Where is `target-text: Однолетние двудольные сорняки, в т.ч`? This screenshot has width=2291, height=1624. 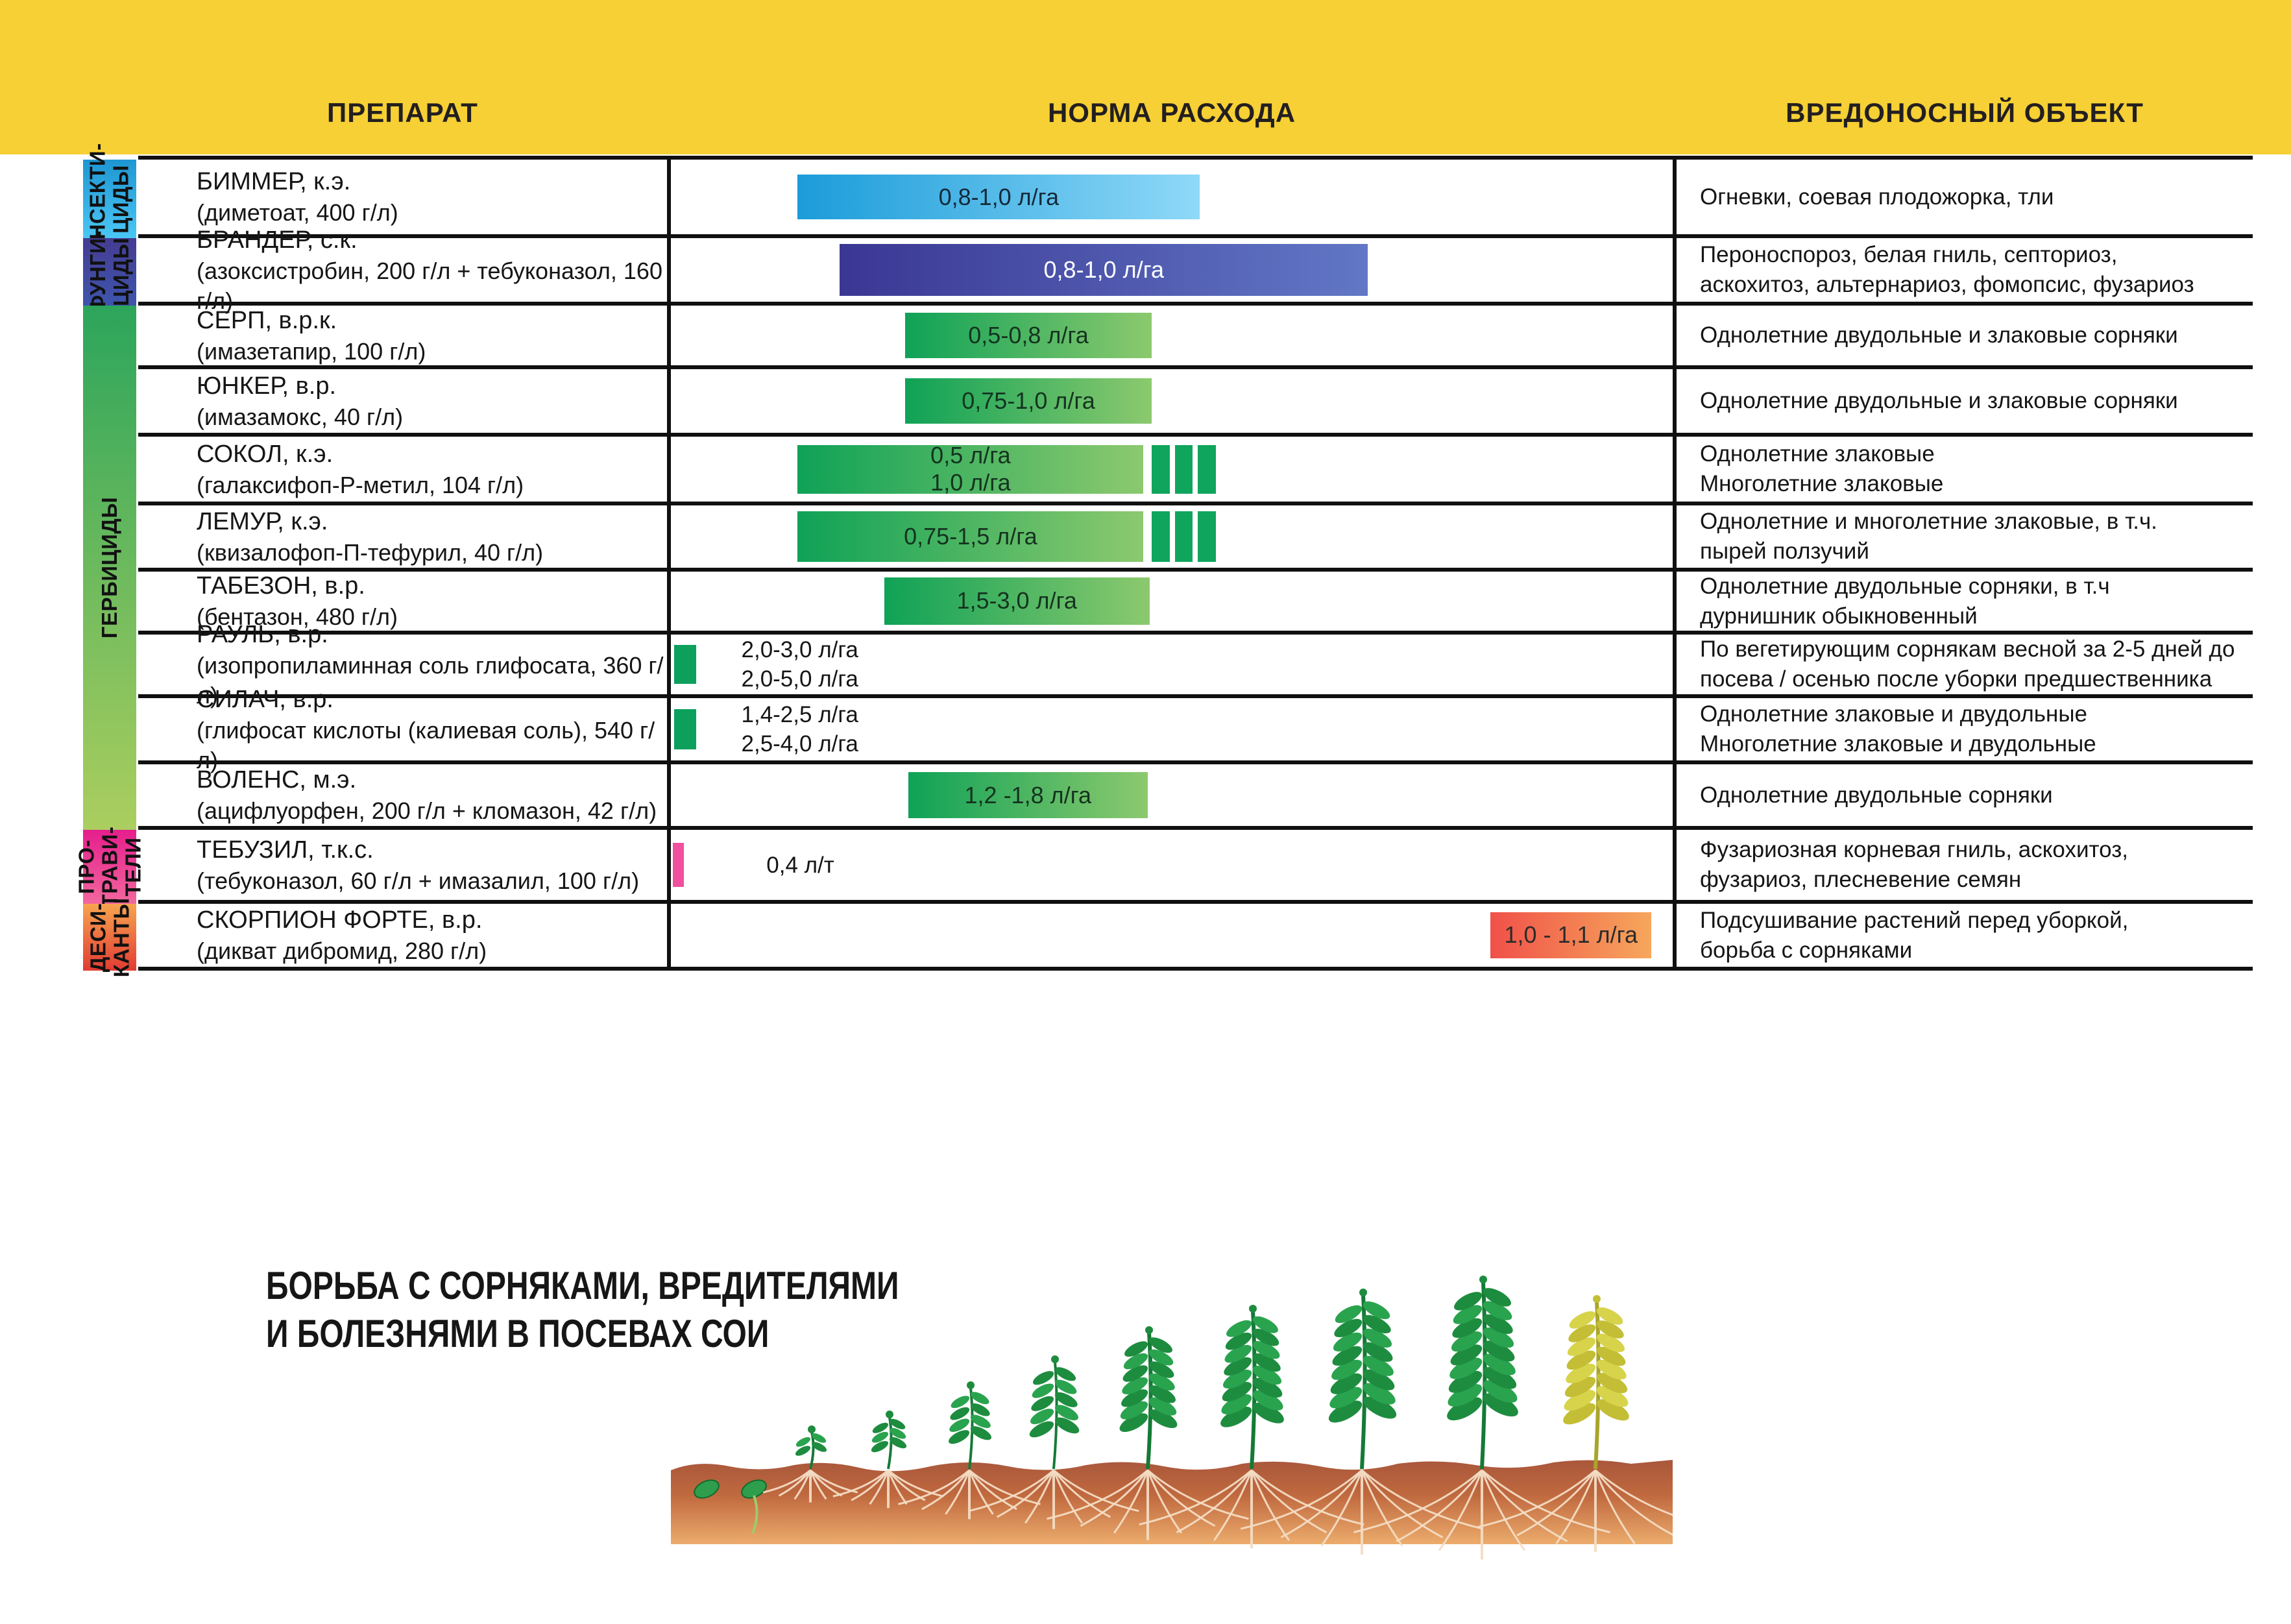
target-text: Однолетние двудольные сорняки, в т.ч is located at coordinates (1905, 586).